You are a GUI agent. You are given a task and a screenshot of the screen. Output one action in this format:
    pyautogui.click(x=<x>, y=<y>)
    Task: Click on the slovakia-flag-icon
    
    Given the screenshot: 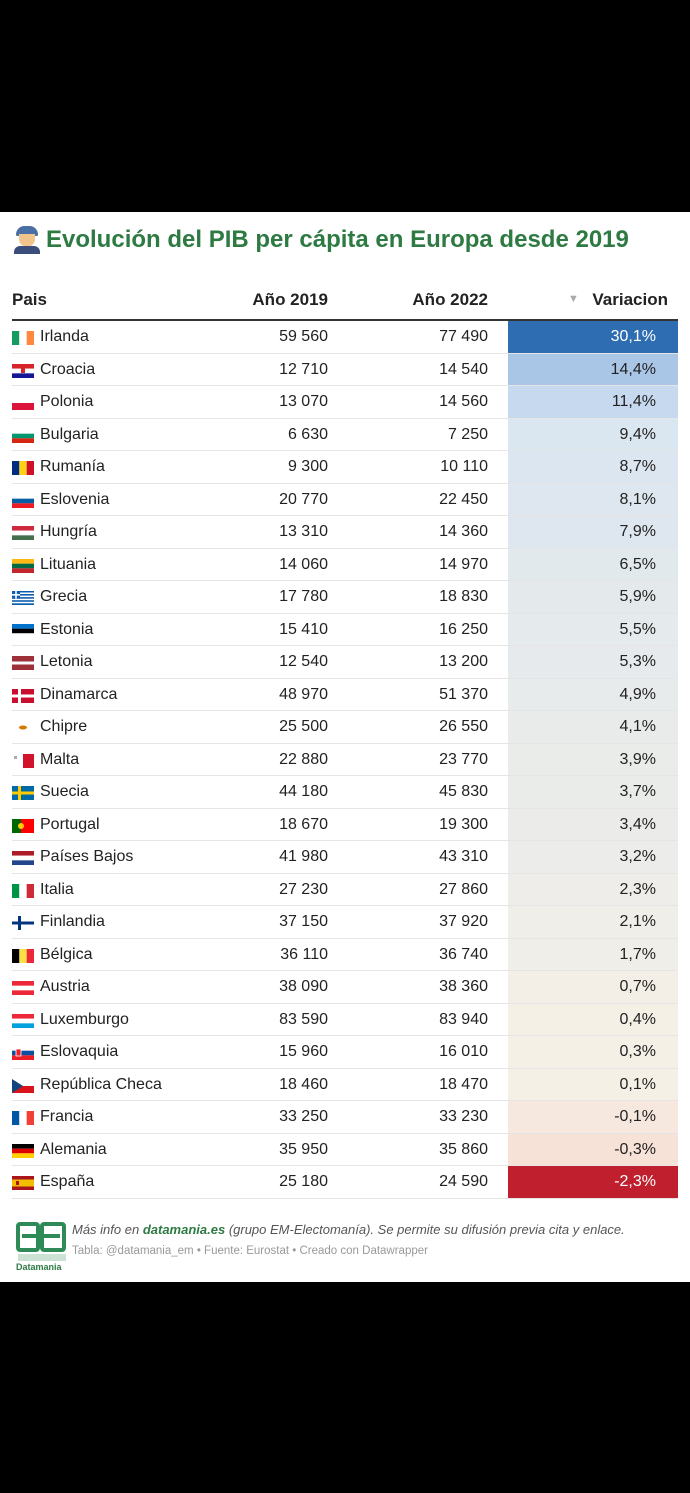 What is the action you would take?
    pyautogui.click(x=23, y=1053)
    